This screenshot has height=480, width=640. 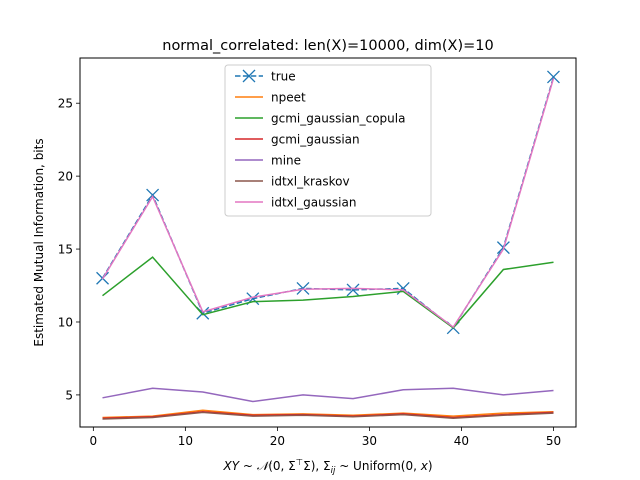 I want to click on x-tick-label: 10, so click(x=185, y=441).